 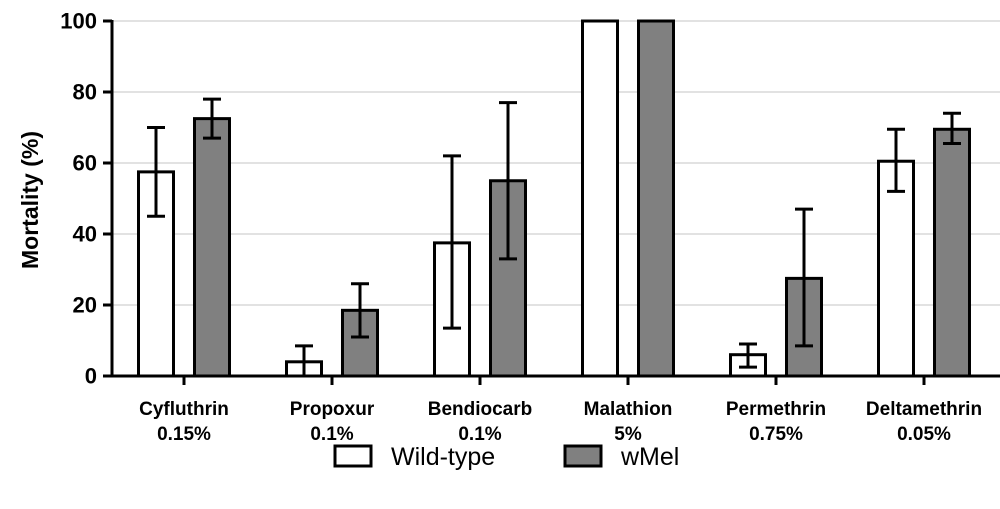 What do you see at coordinates (776, 434) in the screenshot?
I see `category-dose-label: 0.75%` at bounding box center [776, 434].